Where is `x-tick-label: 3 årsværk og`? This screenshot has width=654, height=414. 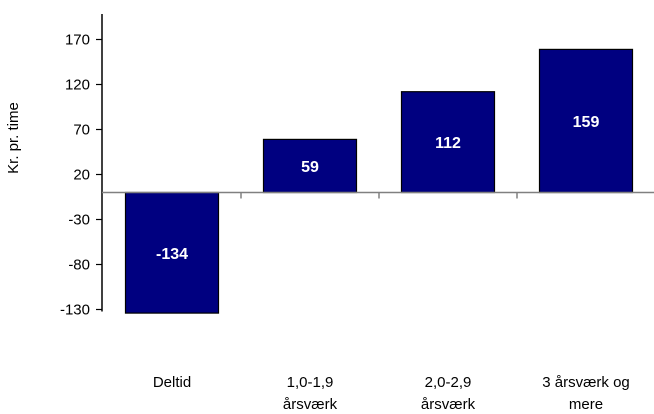 x-tick-label: 3 årsværk og is located at coordinates (586, 382).